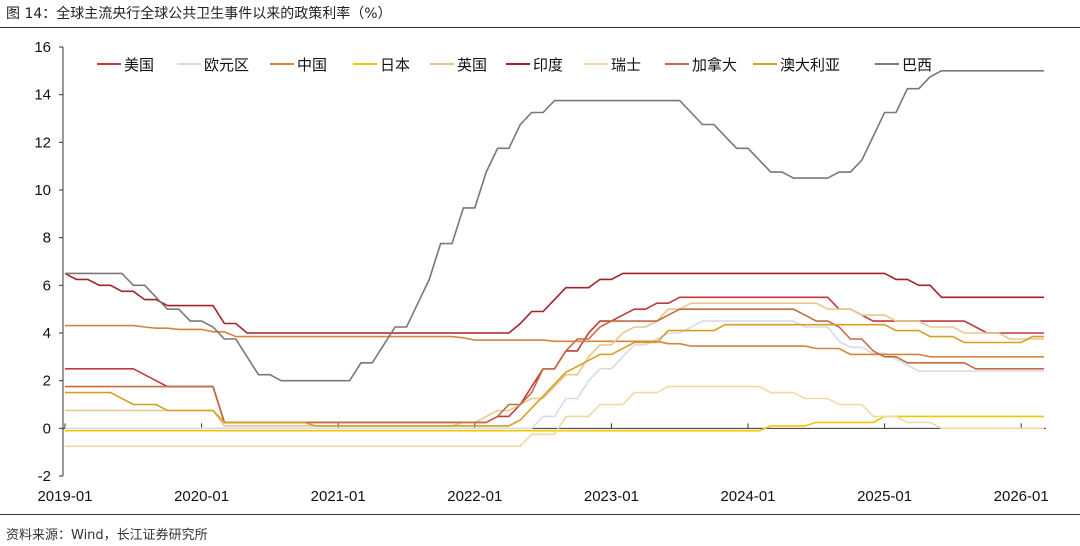 The height and width of the screenshot is (546, 1080). What do you see at coordinates (47, 238) in the screenshot?
I see `y-tick-label: 8` at bounding box center [47, 238].